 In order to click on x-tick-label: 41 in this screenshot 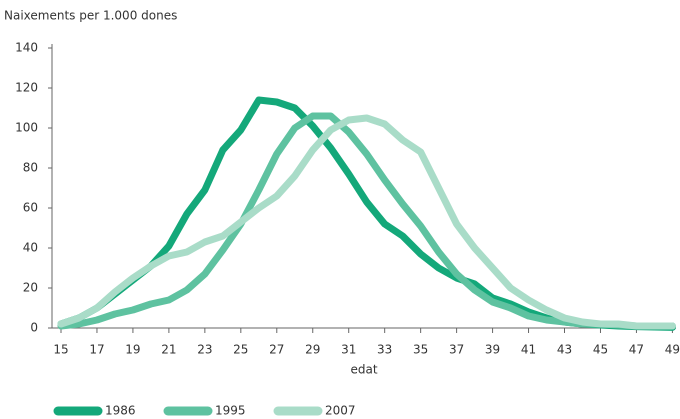, I will do `click(528, 350)`.